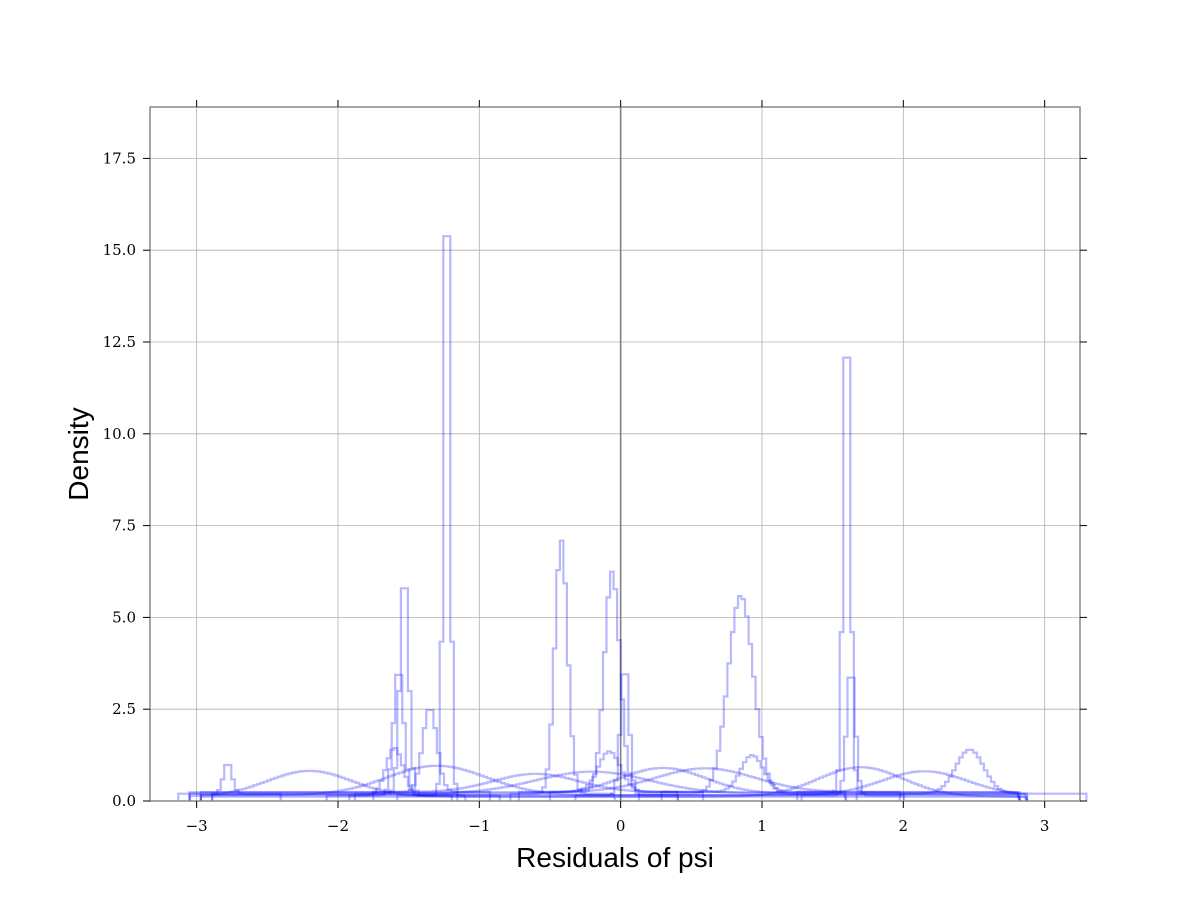  Describe the element at coordinates (338, 826) in the screenshot. I see `x-tick-label: −2` at that location.